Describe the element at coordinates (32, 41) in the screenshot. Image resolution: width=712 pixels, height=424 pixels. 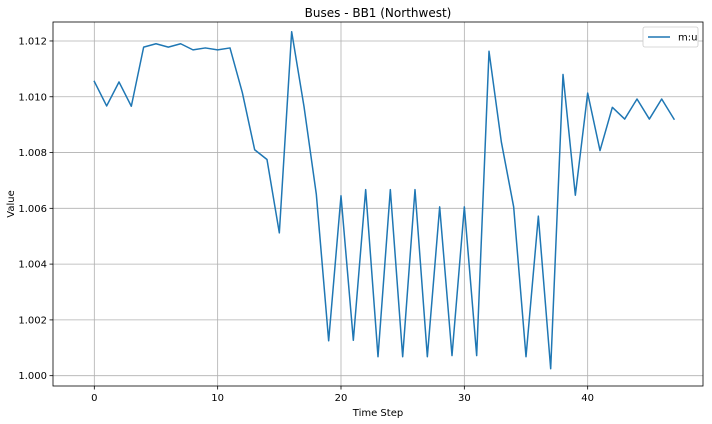
I see `y-tick-label: 1.012` at that location.